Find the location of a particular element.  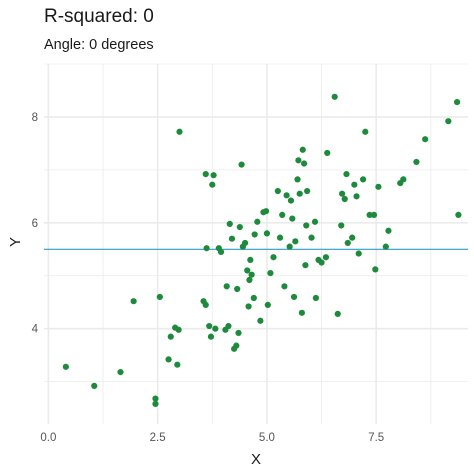

x-tick-label: 0.0 is located at coordinates (48, 438).